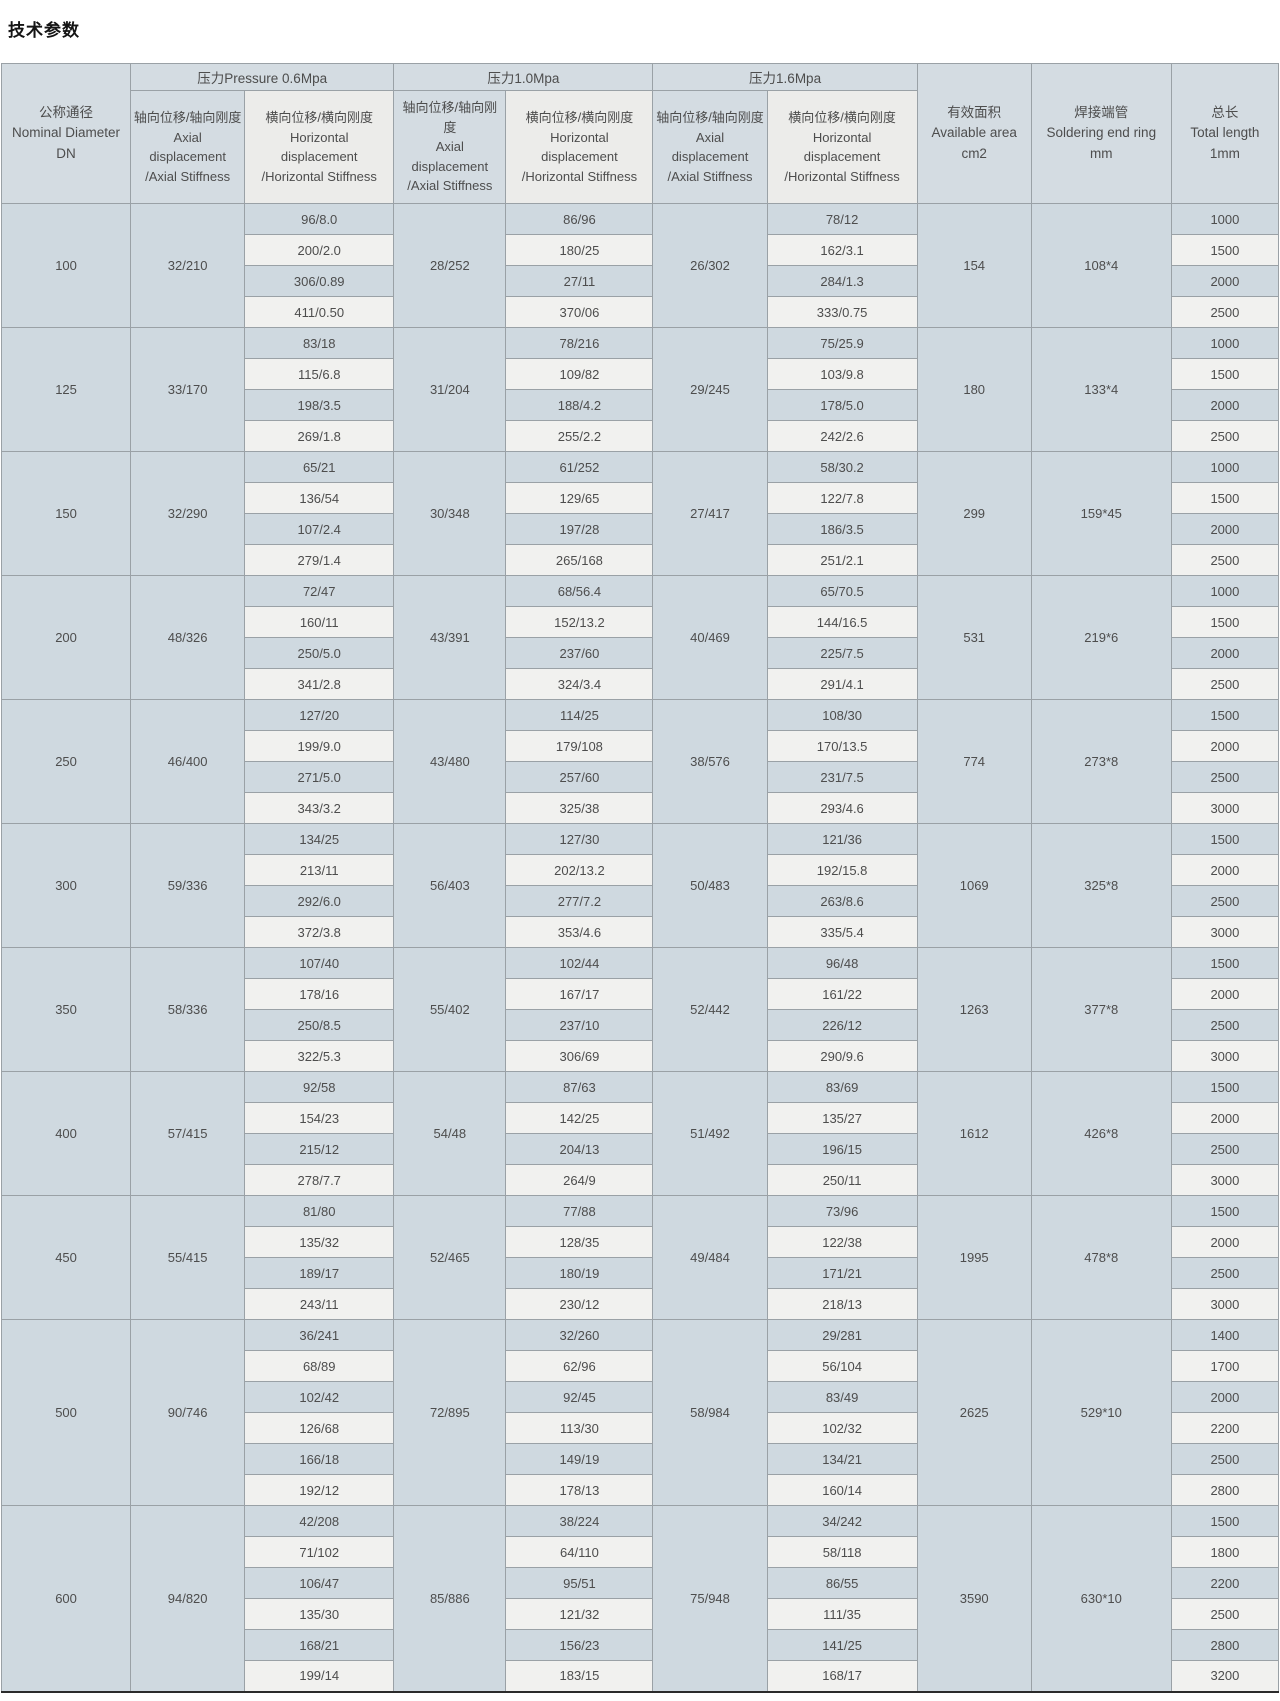 The image size is (1280, 1701). Describe the element at coordinates (974, 637) in the screenshot. I see `cell-available-area: 531` at that location.